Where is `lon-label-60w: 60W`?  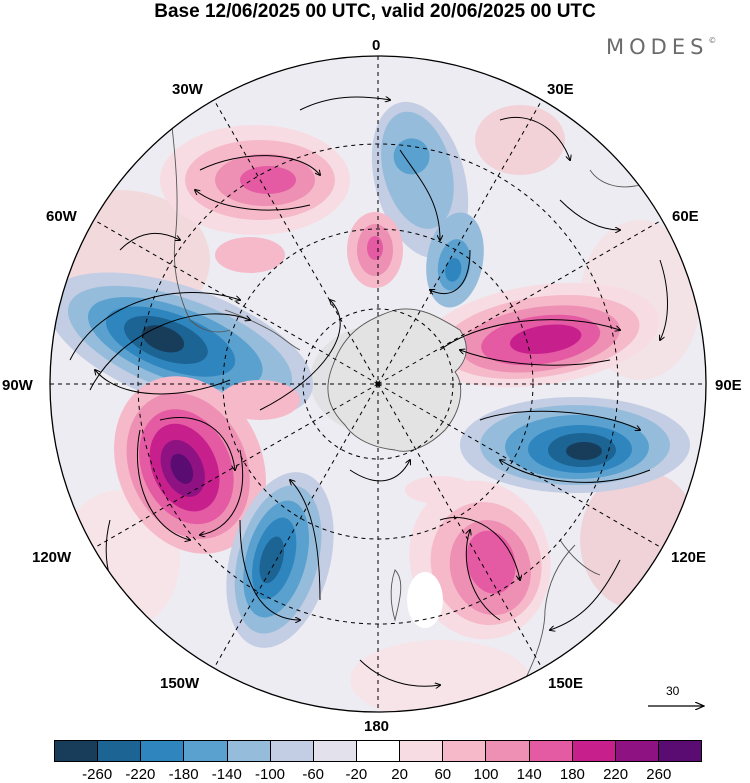
lon-label-60w: 60W is located at coordinates (61, 216).